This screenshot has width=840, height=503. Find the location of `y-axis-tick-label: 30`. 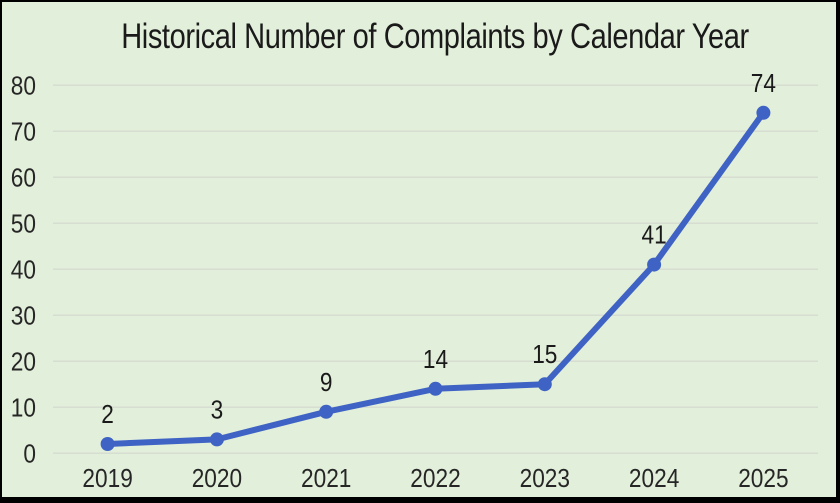

y-axis-tick-label: 30 is located at coordinates (23, 316).